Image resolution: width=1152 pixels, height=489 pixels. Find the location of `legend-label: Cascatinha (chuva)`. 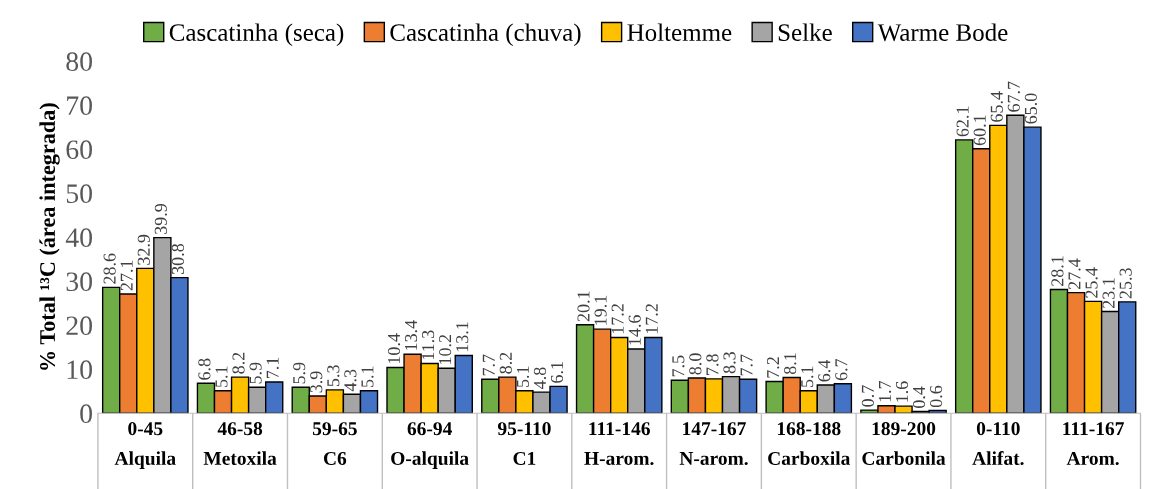

legend-label: Cascatinha (chuva) is located at coordinates (485, 35).